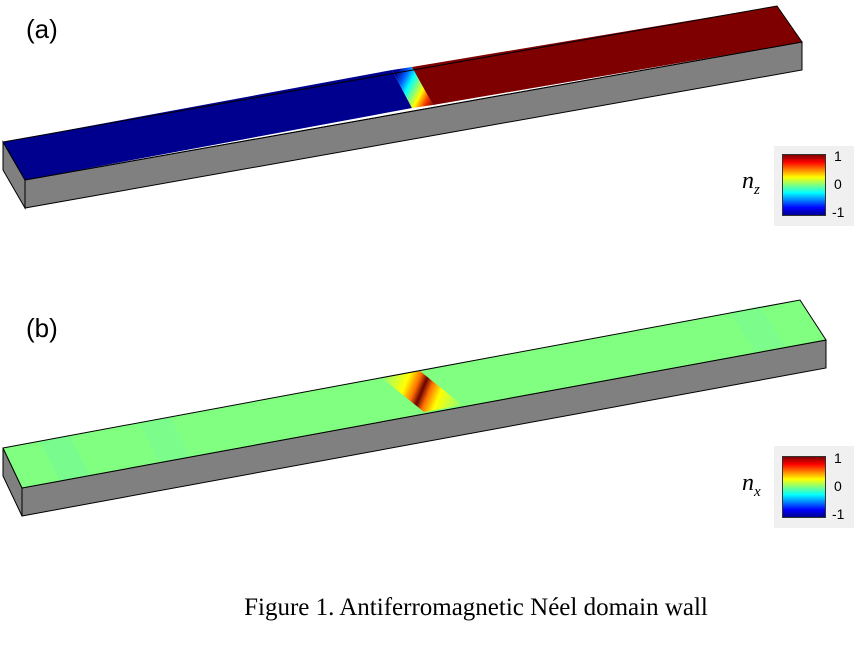 Image resolution: width=856 pixels, height=647 pixels. I want to click on colorbar-b-symbol: nx, so click(751, 485).